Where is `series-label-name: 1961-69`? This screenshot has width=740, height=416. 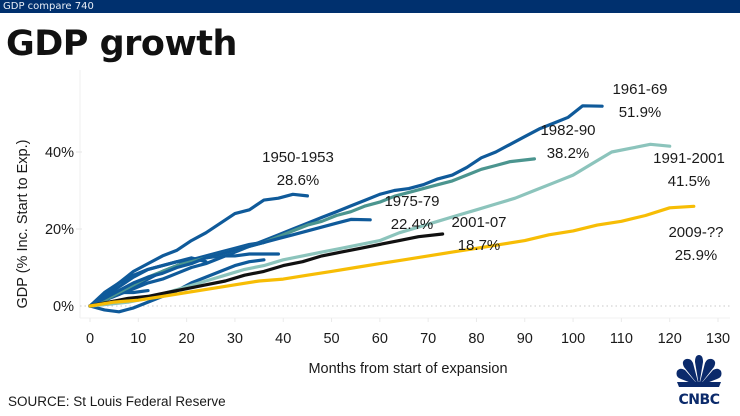 series-label-name: 1961-69 is located at coordinates (639, 89).